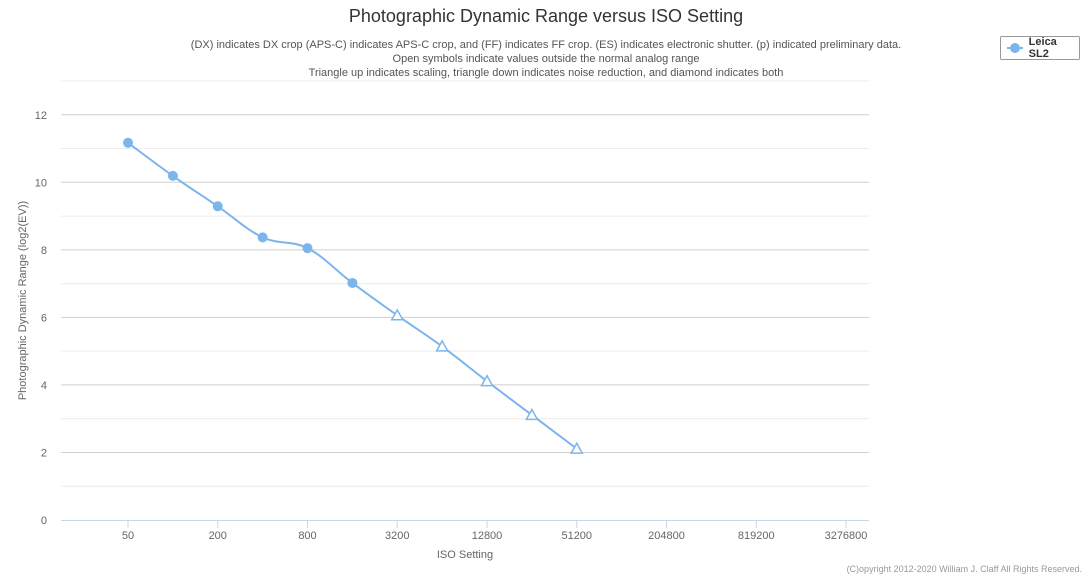 The image size is (1092, 577). I want to click on y-axis-title: Photographic Dynamic Range (log2(EV)), so click(23, 300).